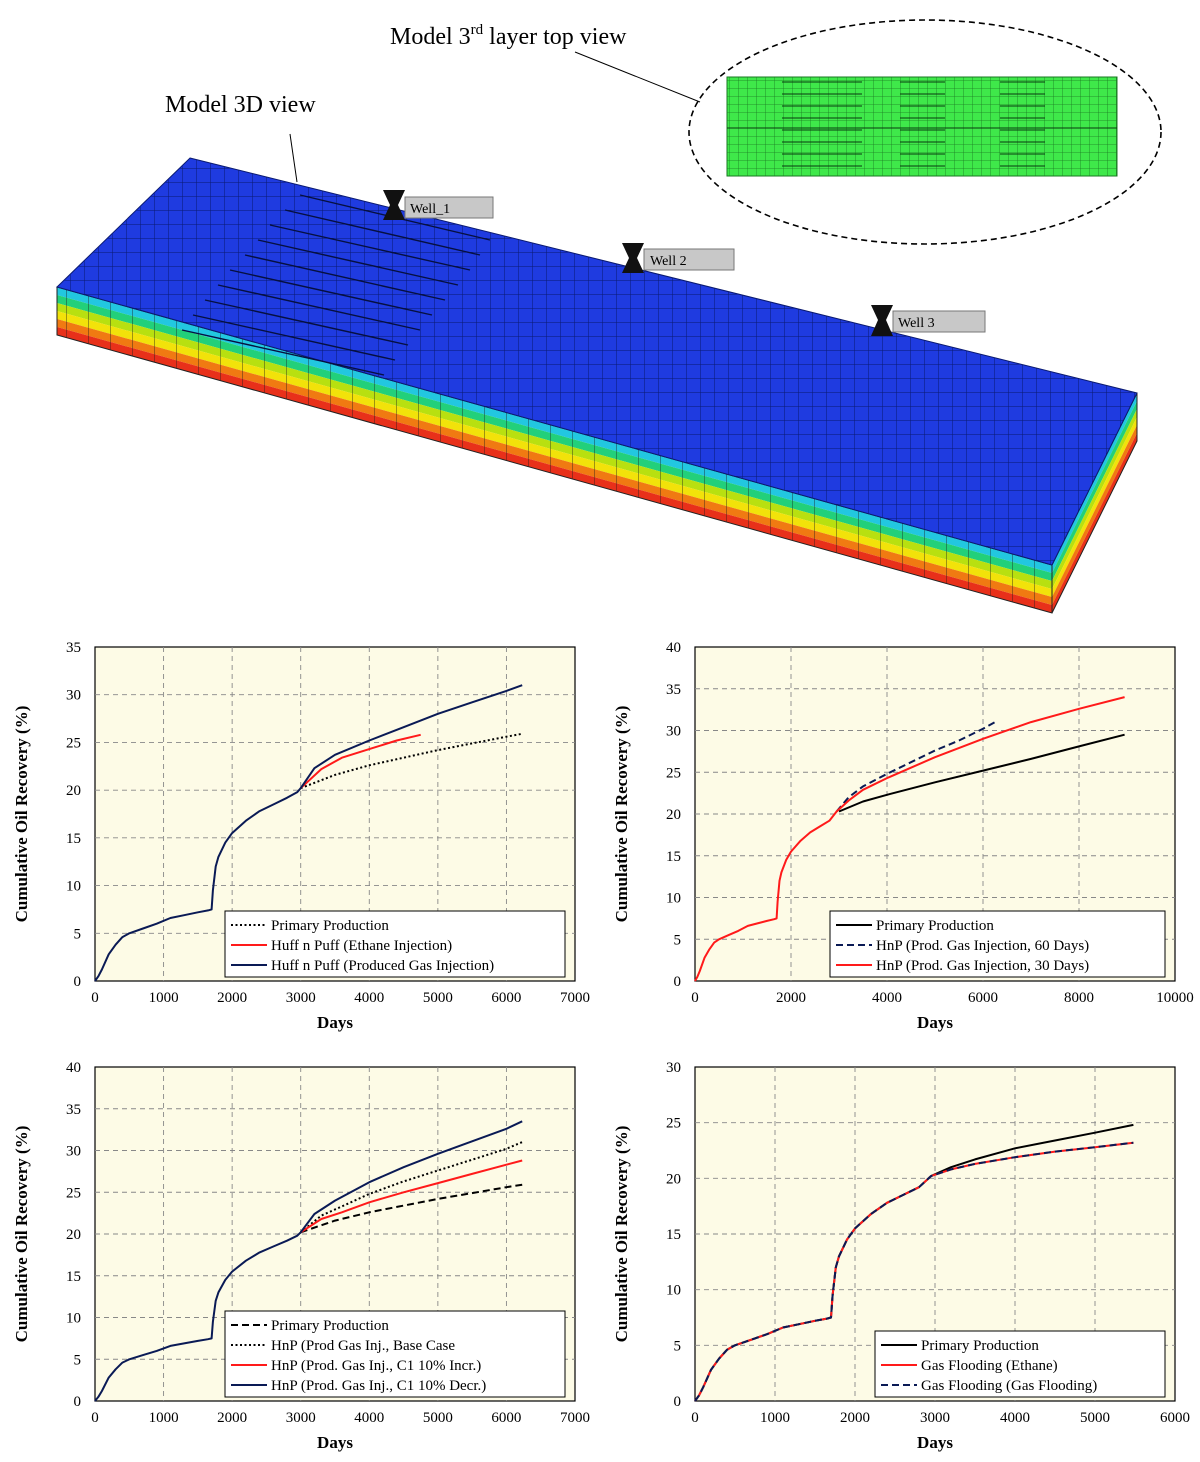  I want to click on legend-entry: HnP (Prod. Gas Inj., C1 10% Decr.), so click(378, 1386).